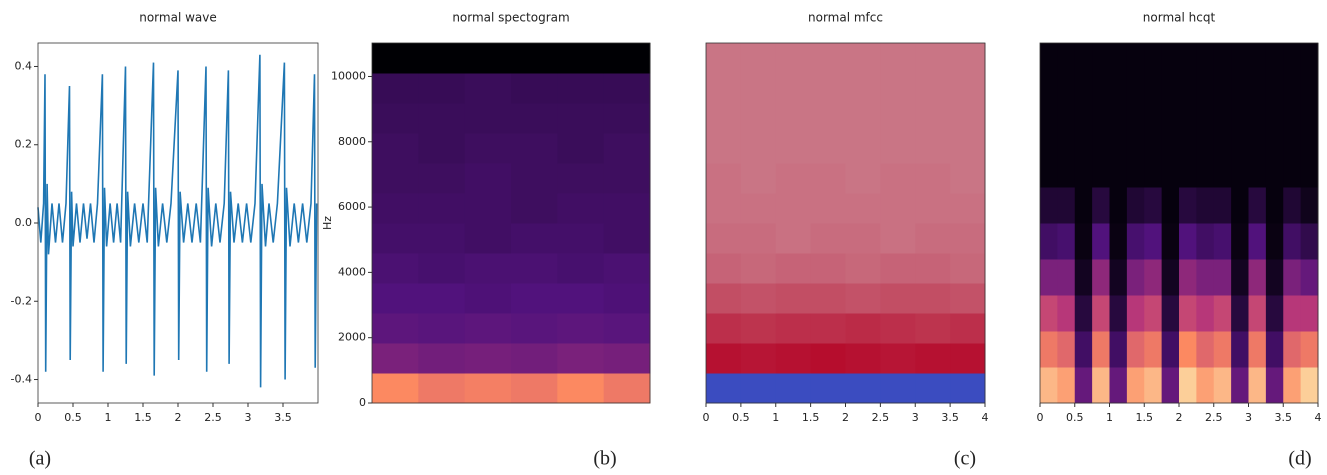 This screenshot has width=1327, height=475. What do you see at coordinates (845, 18) in the screenshot?
I see `chart-title: normal mfcc` at bounding box center [845, 18].